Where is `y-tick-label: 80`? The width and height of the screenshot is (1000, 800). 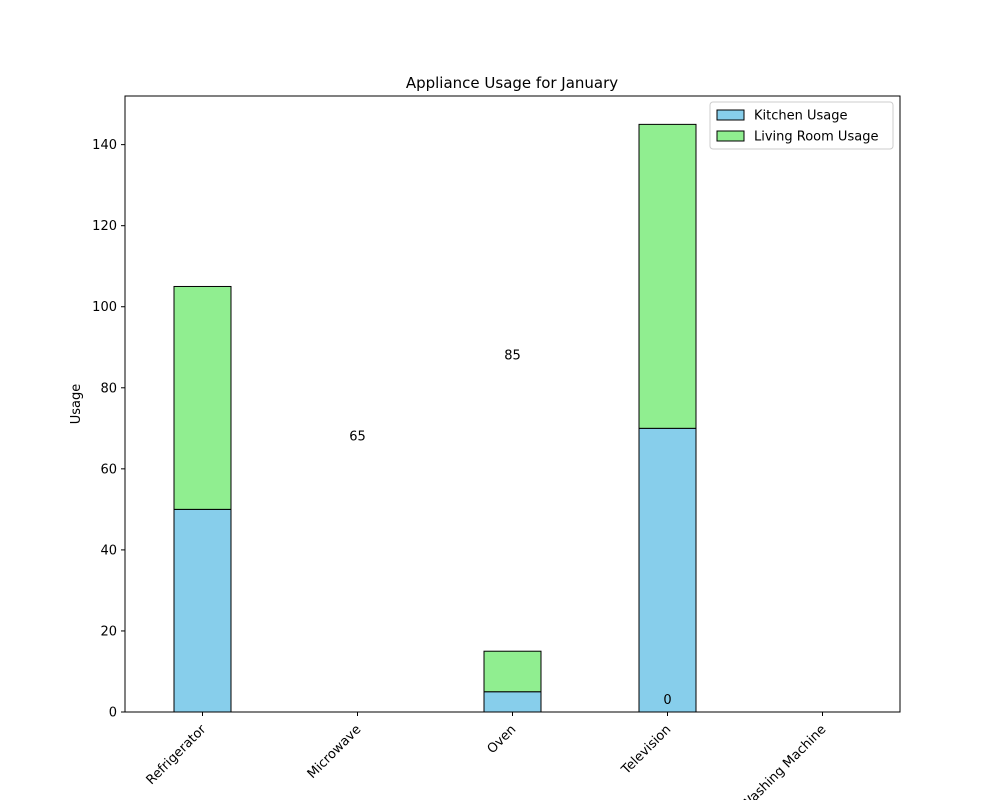
y-tick-label: 80 is located at coordinates (108, 388).